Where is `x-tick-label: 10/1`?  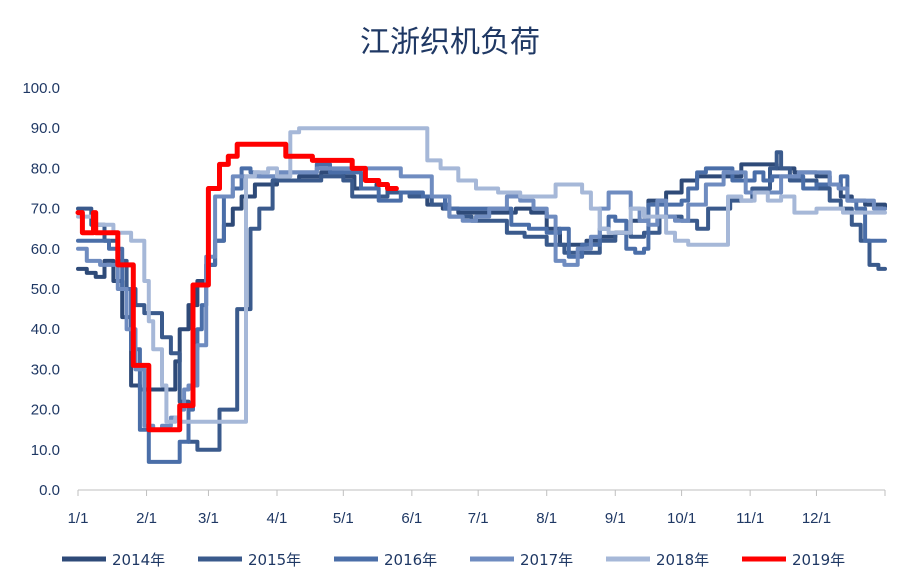 x-tick-label: 10/1 is located at coordinates (681, 518).